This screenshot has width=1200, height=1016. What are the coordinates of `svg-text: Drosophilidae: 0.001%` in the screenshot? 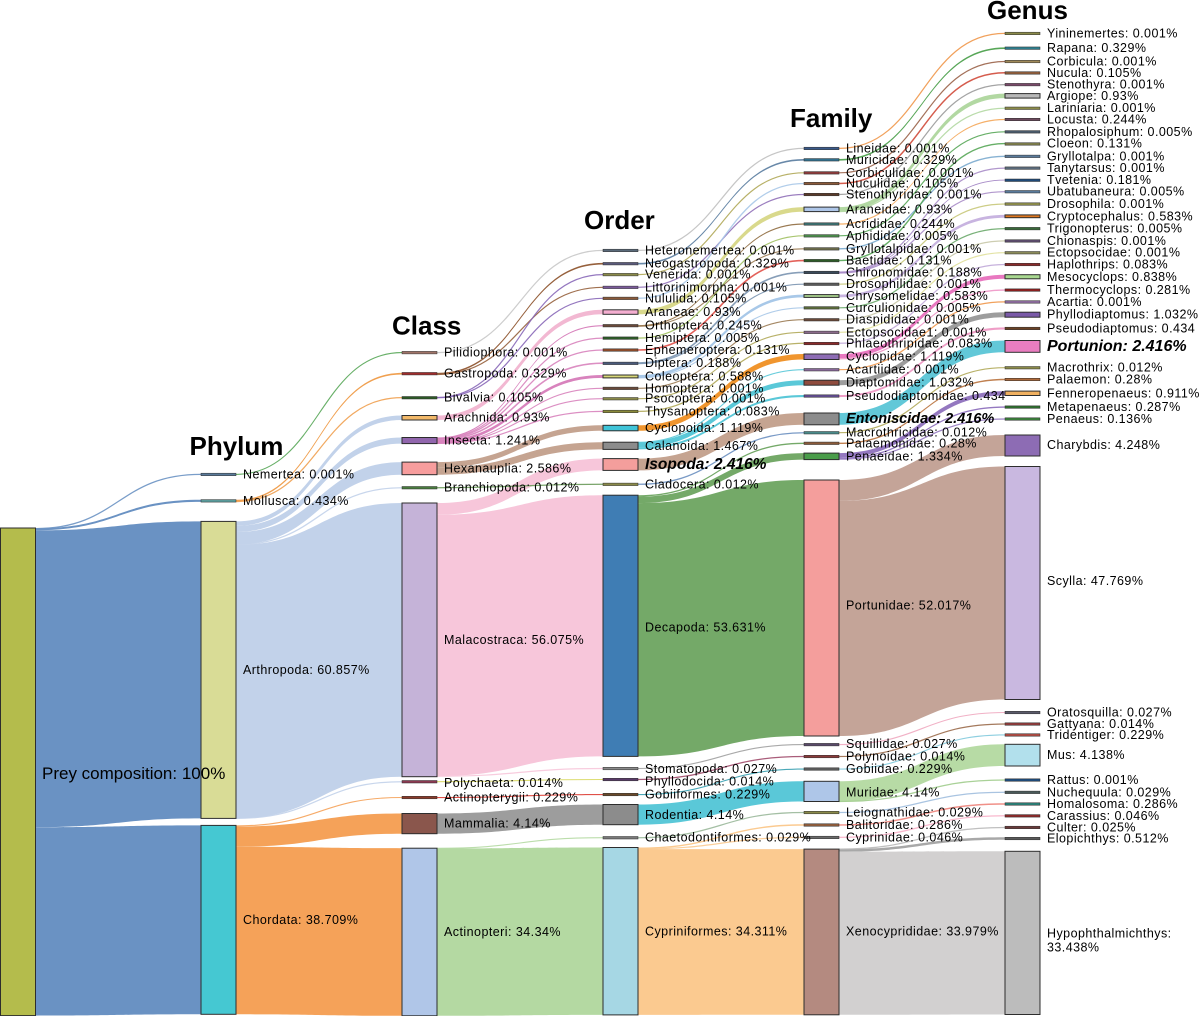 It's located at (913, 284).